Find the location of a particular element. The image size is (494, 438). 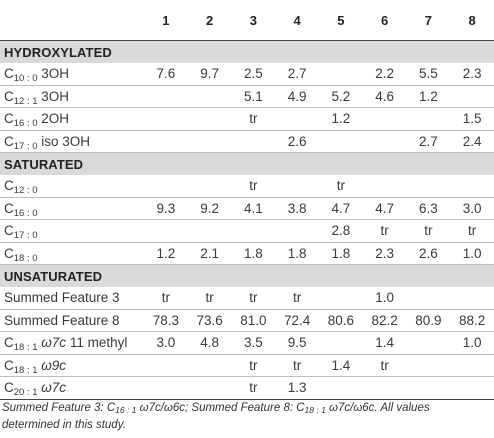

table-cell: 80.6 is located at coordinates (341, 320).